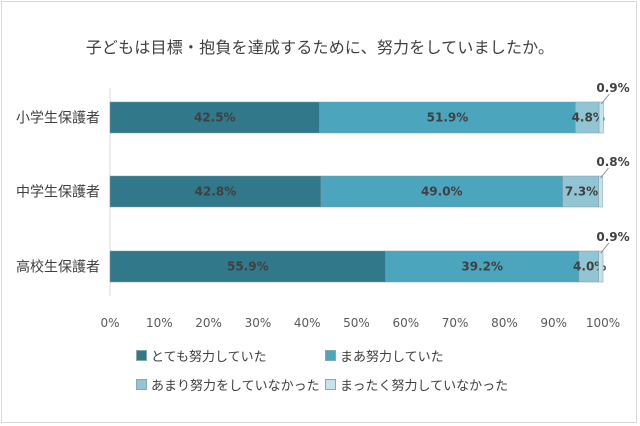 The image size is (640, 426). What do you see at coordinates (356, 323) in the screenshot?
I see `x-tick-label-5: 50%` at bounding box center [356, 323].